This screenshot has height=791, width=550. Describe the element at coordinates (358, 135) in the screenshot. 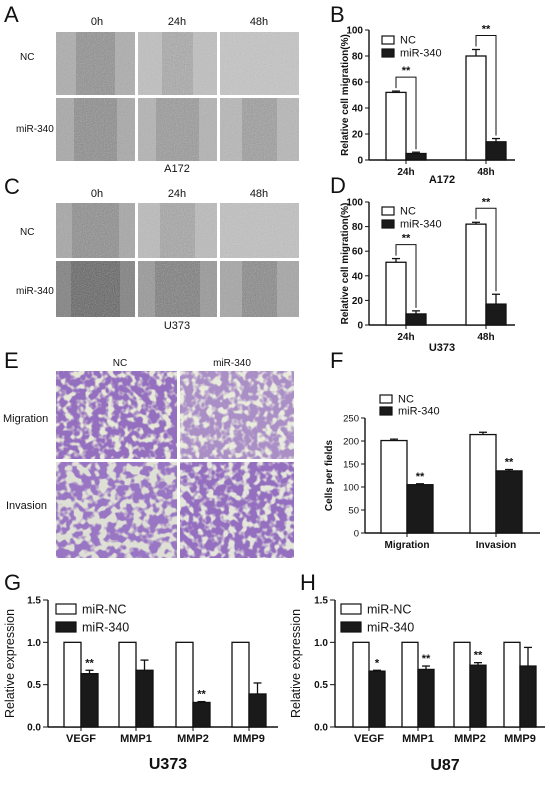

I see `b-y-tick-label: 20` at that location.